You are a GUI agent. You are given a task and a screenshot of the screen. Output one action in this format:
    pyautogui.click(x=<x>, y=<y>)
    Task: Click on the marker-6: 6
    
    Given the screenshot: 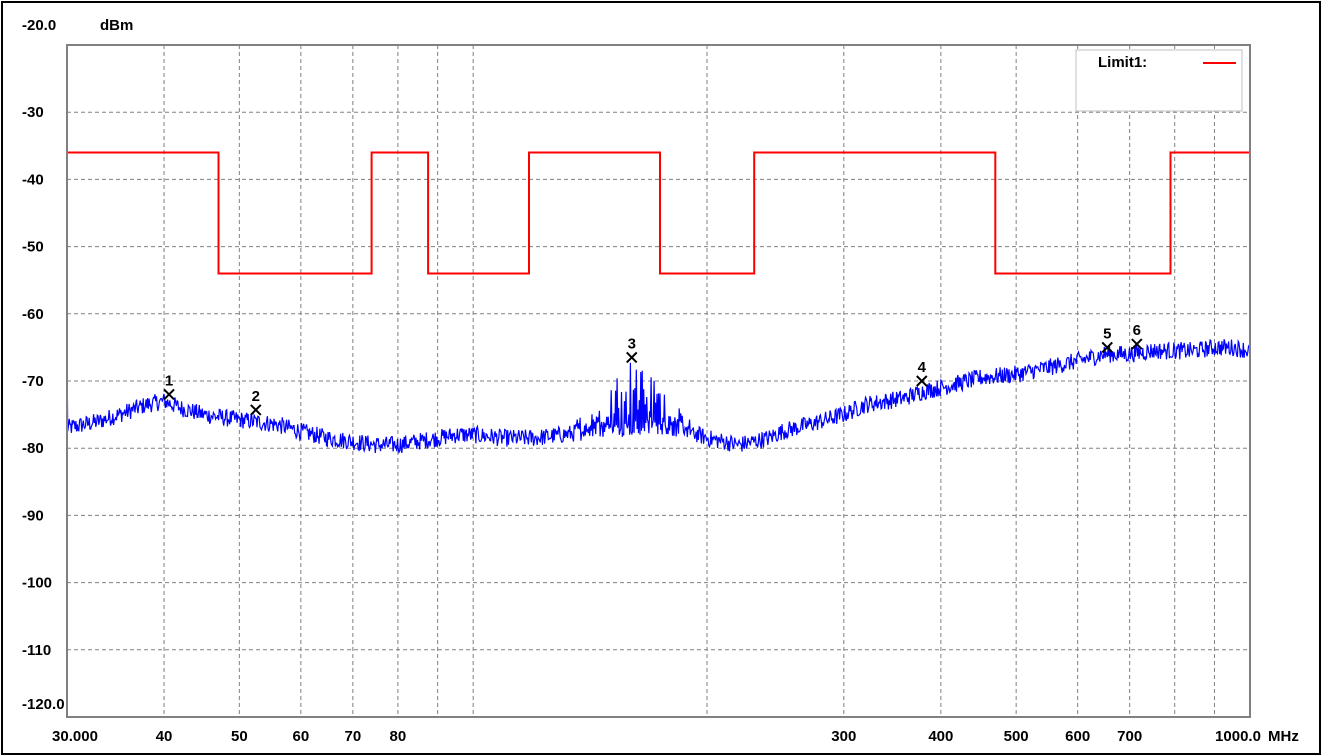 What is the action you would take?
    pyautogui.click(x=1137, y=336)
    